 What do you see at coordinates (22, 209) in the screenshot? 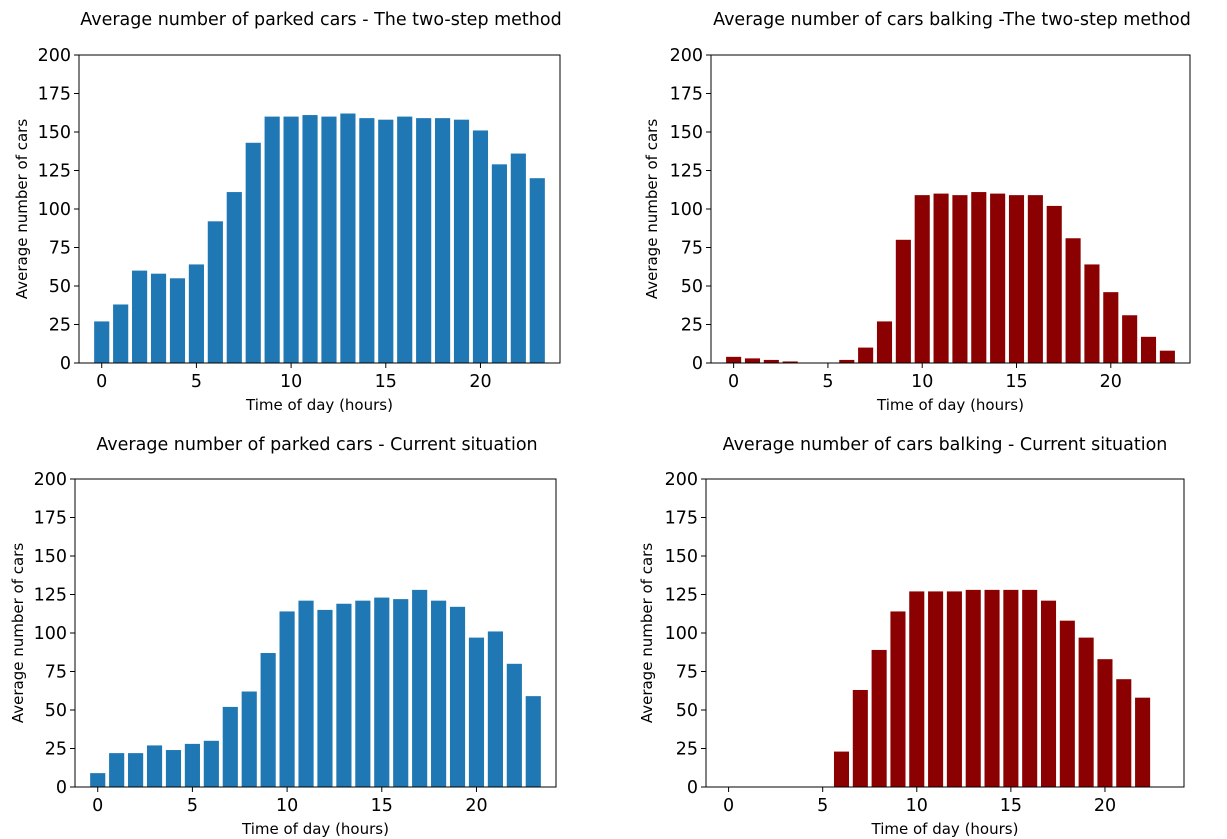
I see `y-axis-label: Average number of cars` at bounding box center [22, 209].